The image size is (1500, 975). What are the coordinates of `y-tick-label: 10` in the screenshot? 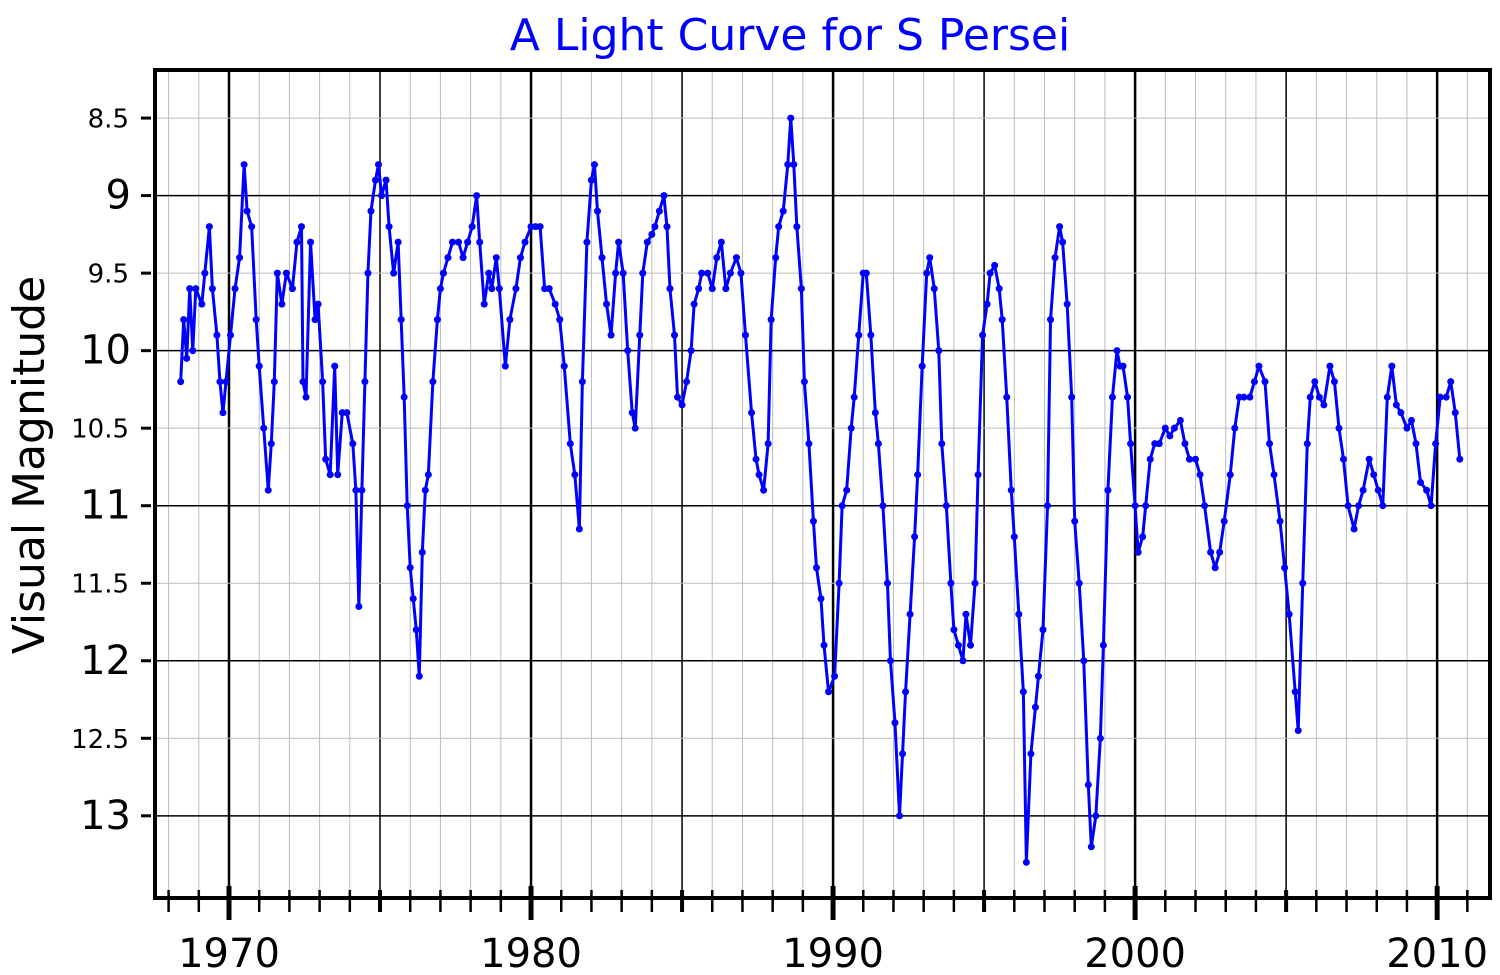 It's located at (105, 351).